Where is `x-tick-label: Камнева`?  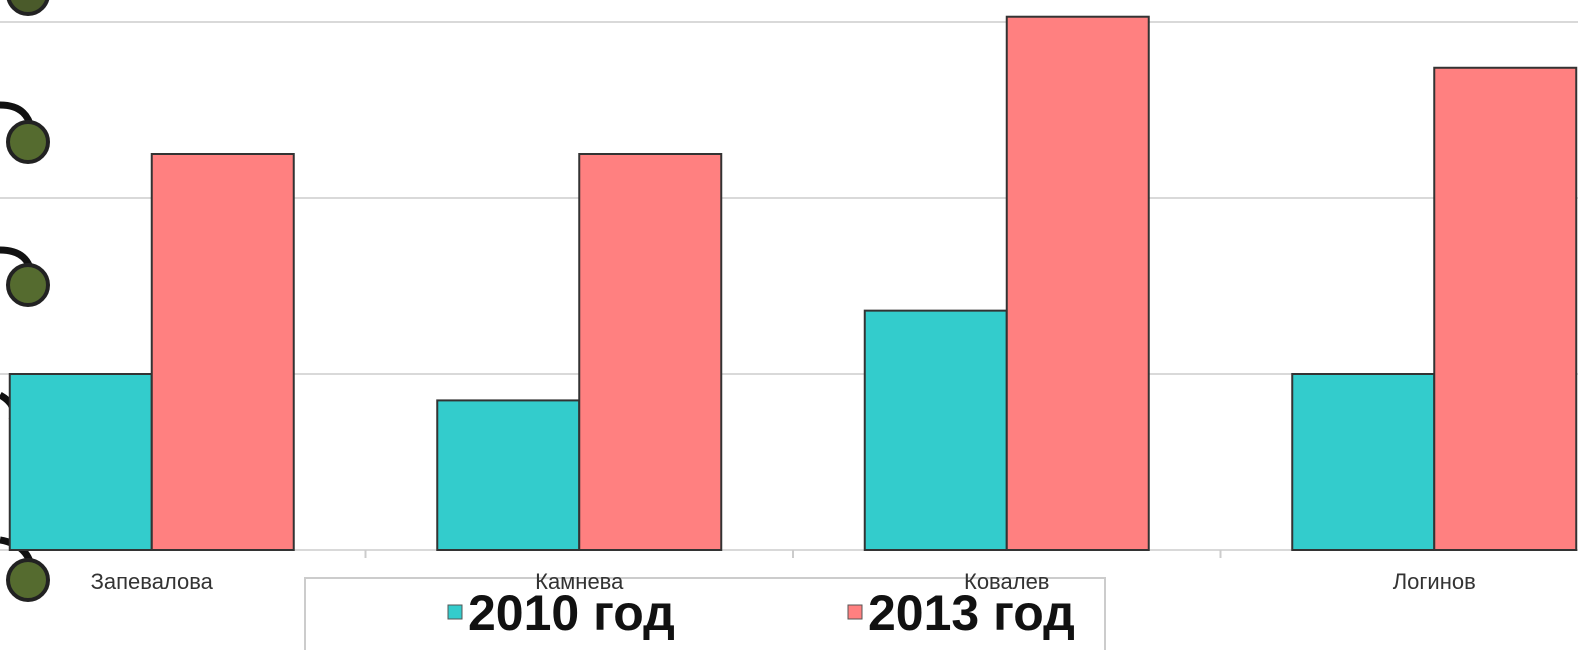
x-tick-label: Камнева is located at coordinates (579, 581).